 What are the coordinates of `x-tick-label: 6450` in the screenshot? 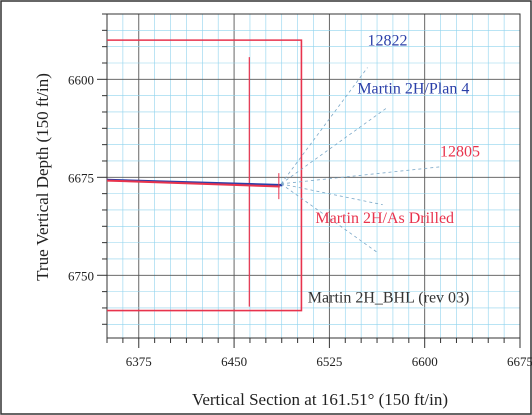 It's located at (234, 361).